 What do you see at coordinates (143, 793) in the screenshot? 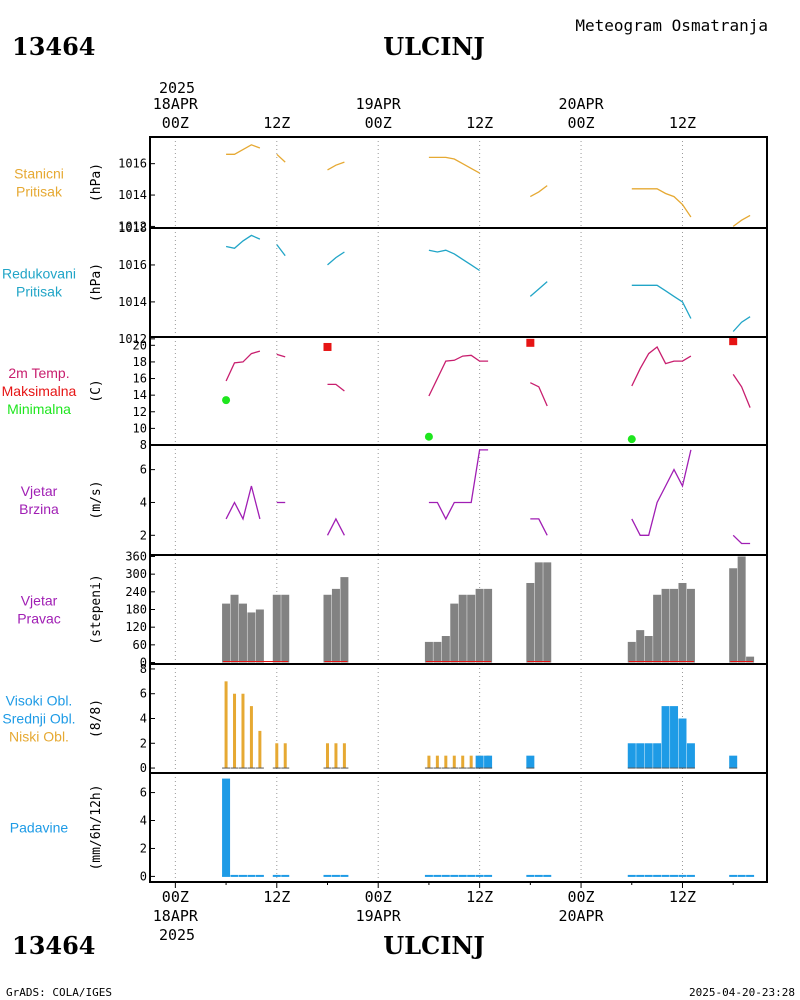
I see `y-tick-label: 6` at bounding box center [143, 793].